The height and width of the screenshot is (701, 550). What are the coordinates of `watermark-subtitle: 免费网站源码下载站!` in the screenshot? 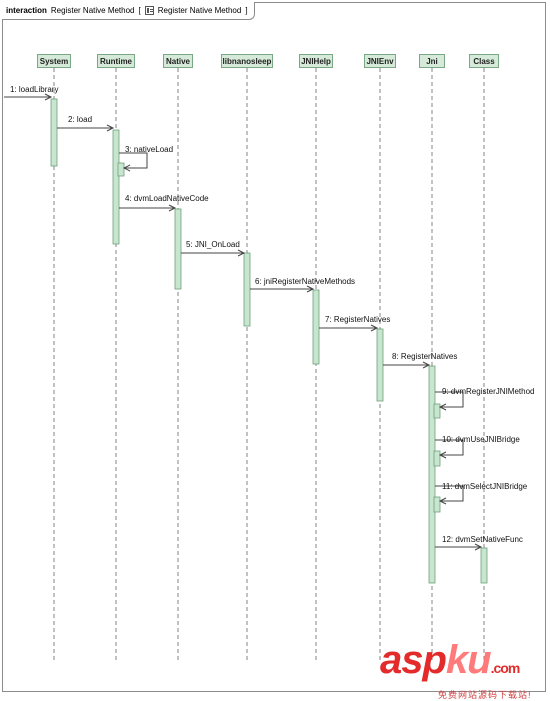 It's located at (485, 695).